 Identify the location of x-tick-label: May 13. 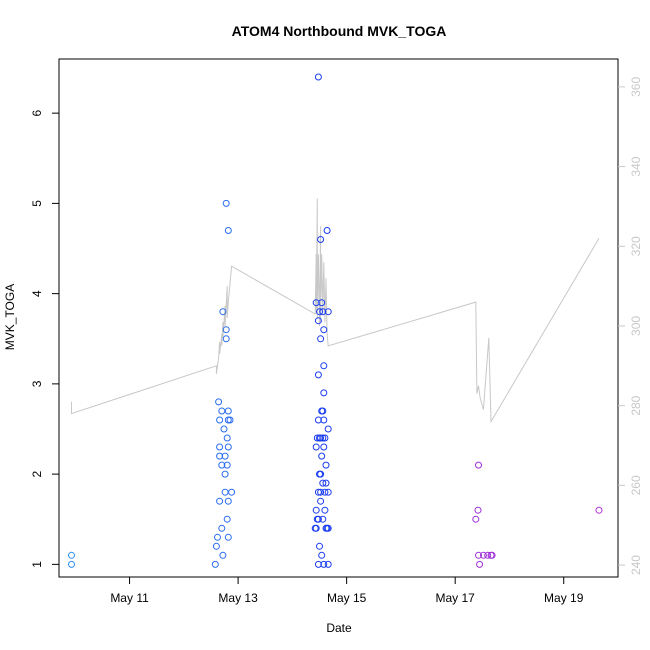
(238, 598).